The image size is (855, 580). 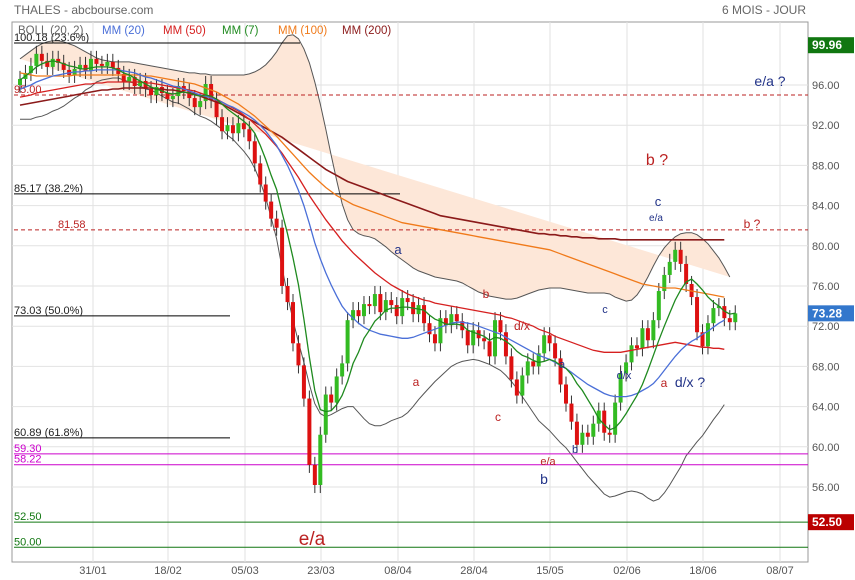 What do you see at coordinates (827, 522) in the screenshot?
I see `price-badge-label: 52.50` at bounding box center [827, 522].